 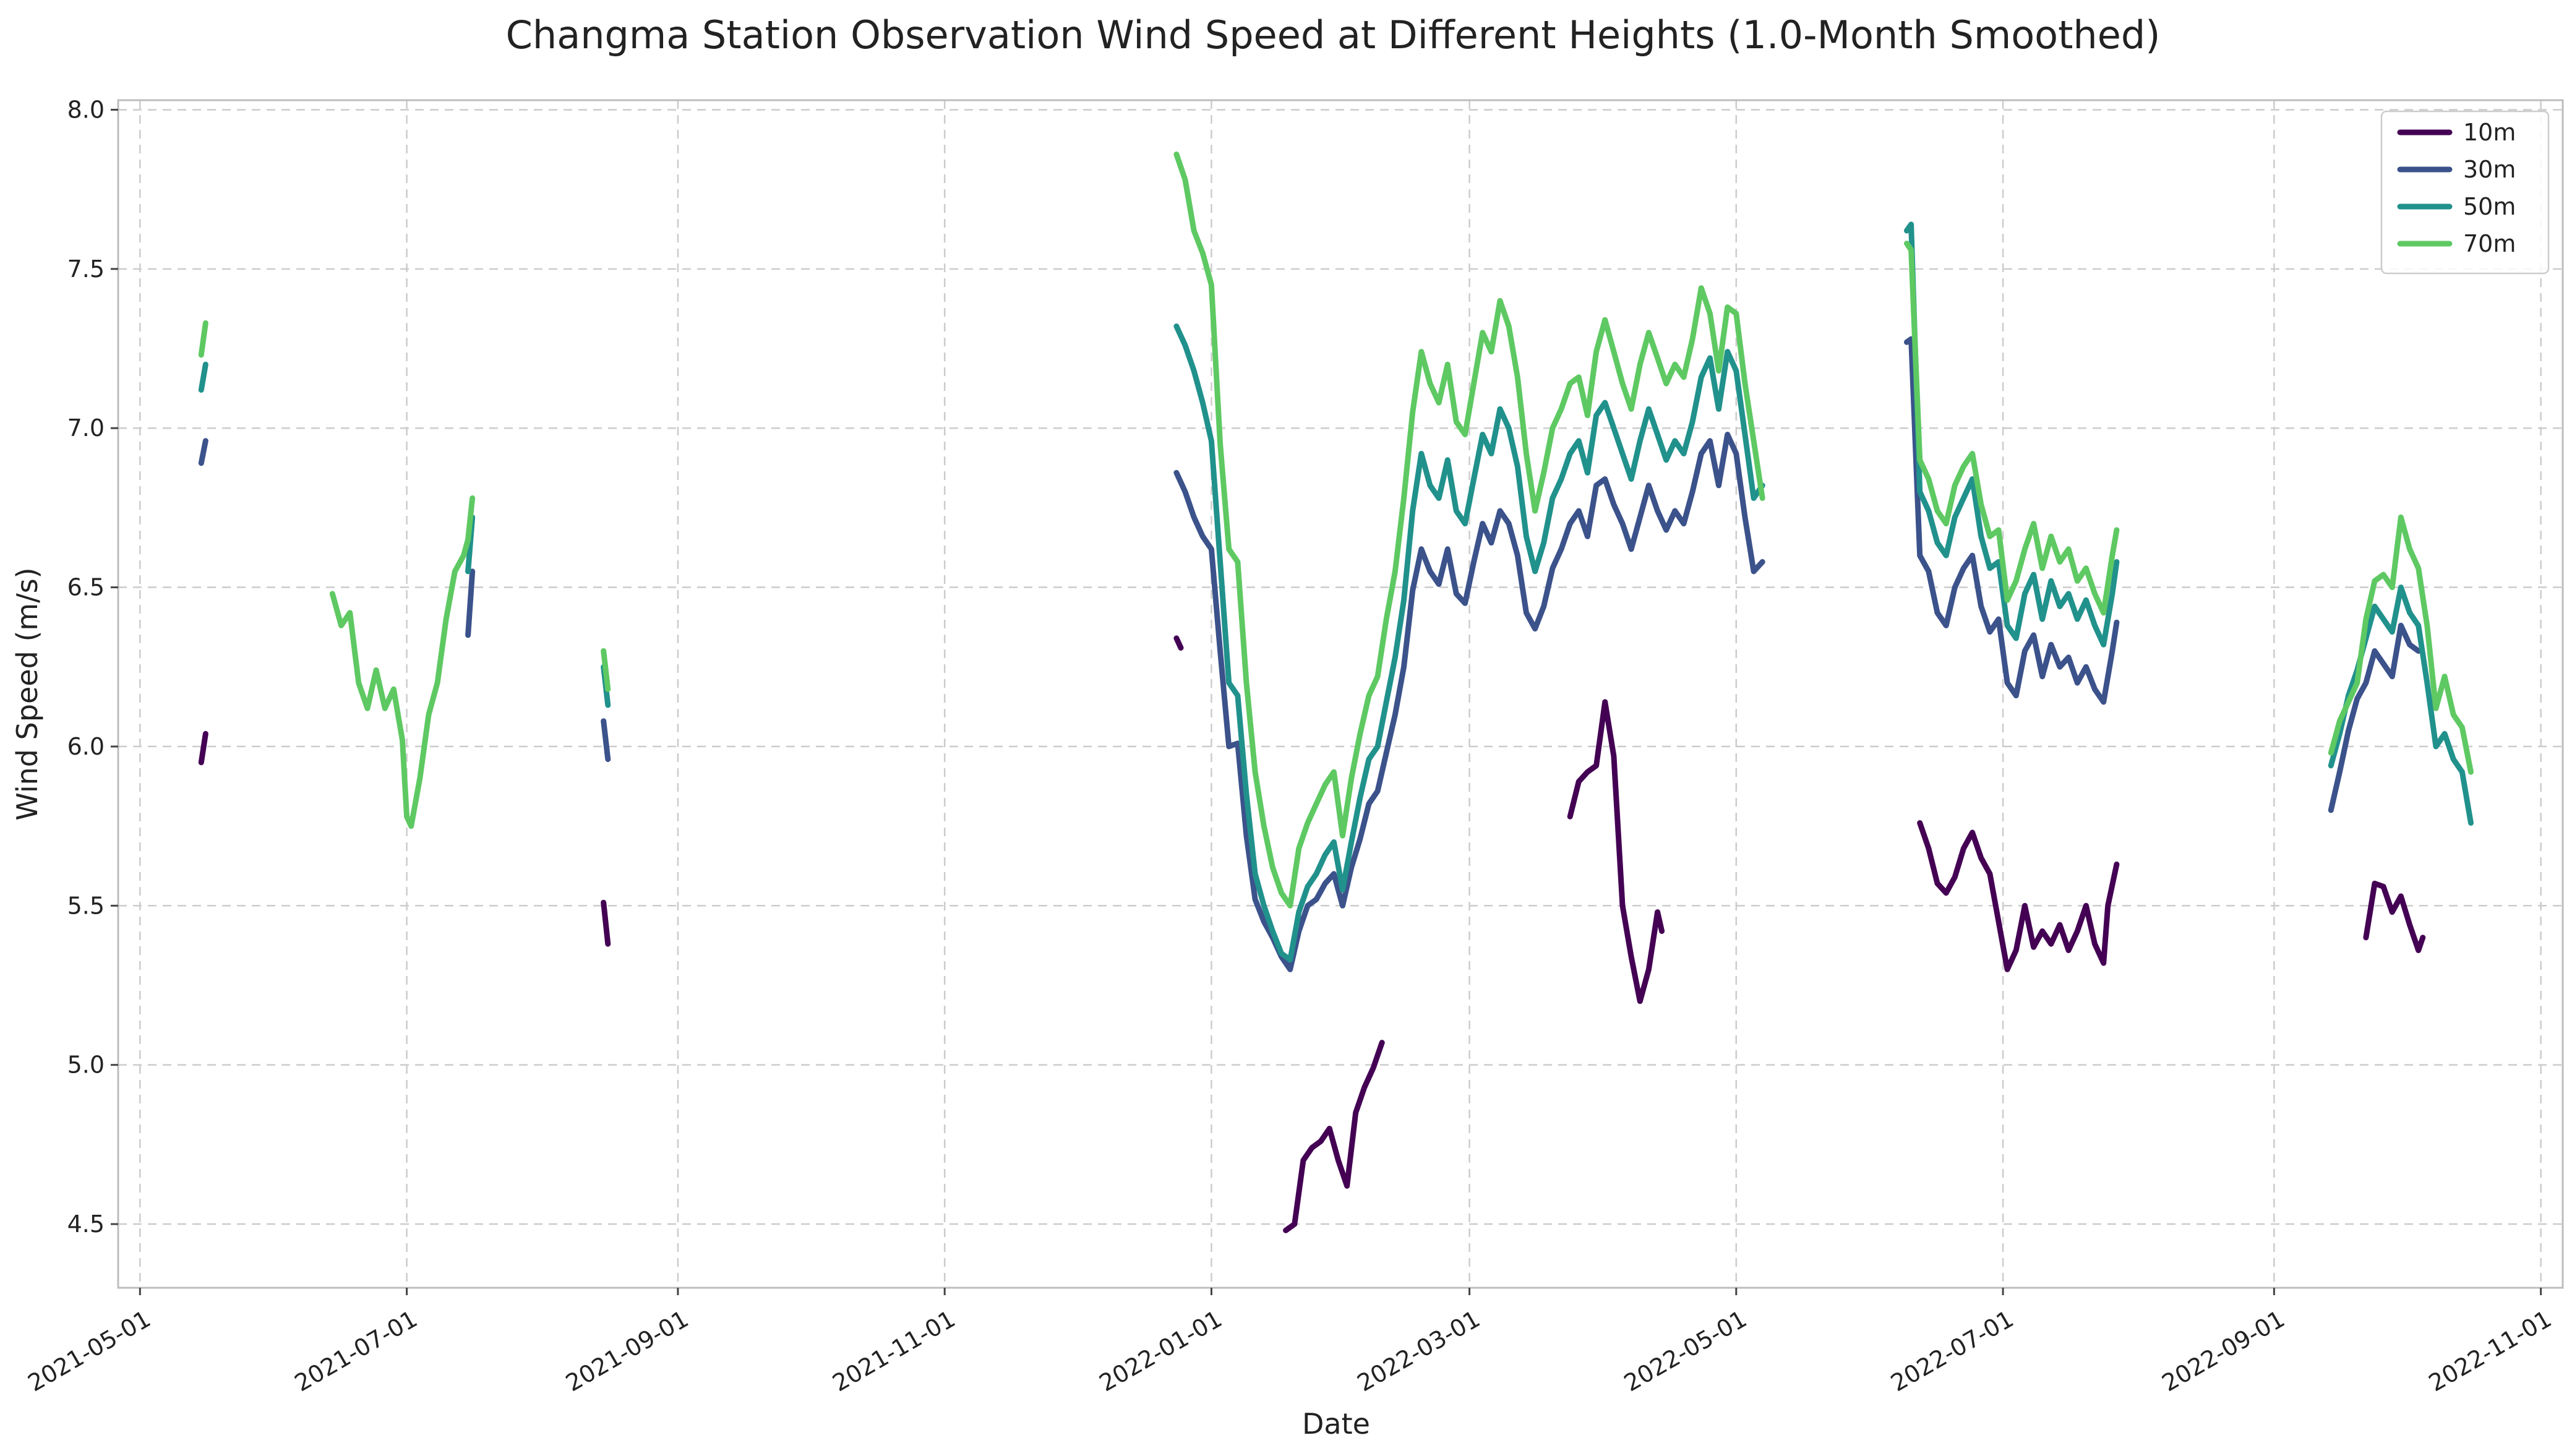 I want to click on legend-label-50m: 50m, so click(x=2489, y=206).